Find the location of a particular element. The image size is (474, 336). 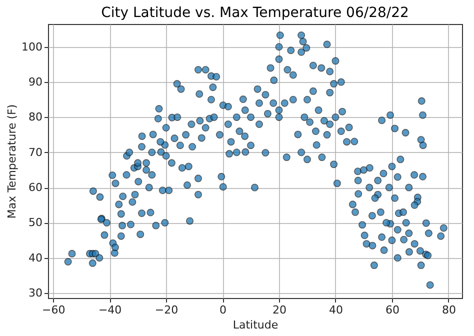

x-tick-label: −60 is located at coordinates (54, 310).